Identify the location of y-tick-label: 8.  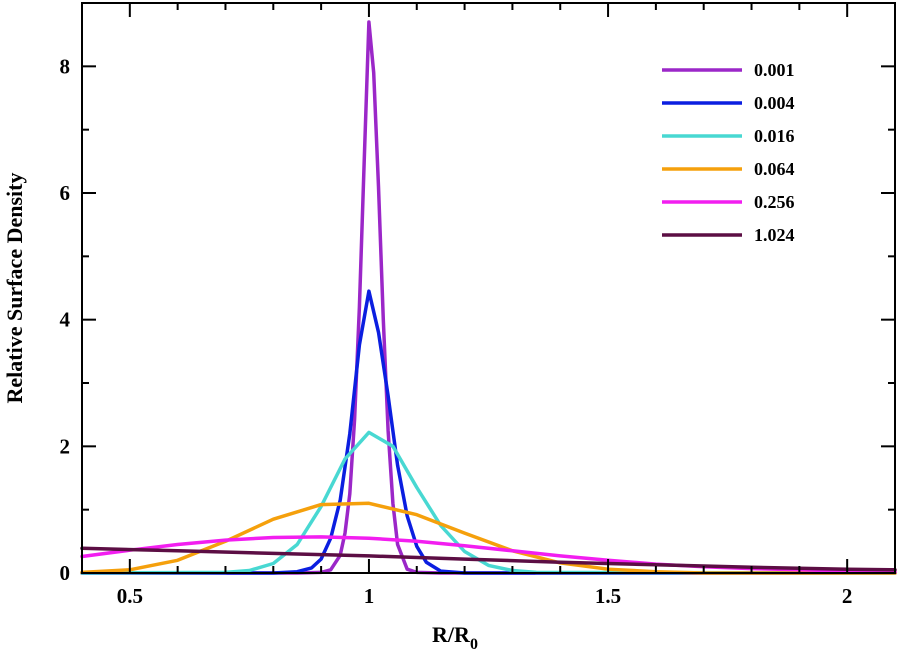
(65, 66).